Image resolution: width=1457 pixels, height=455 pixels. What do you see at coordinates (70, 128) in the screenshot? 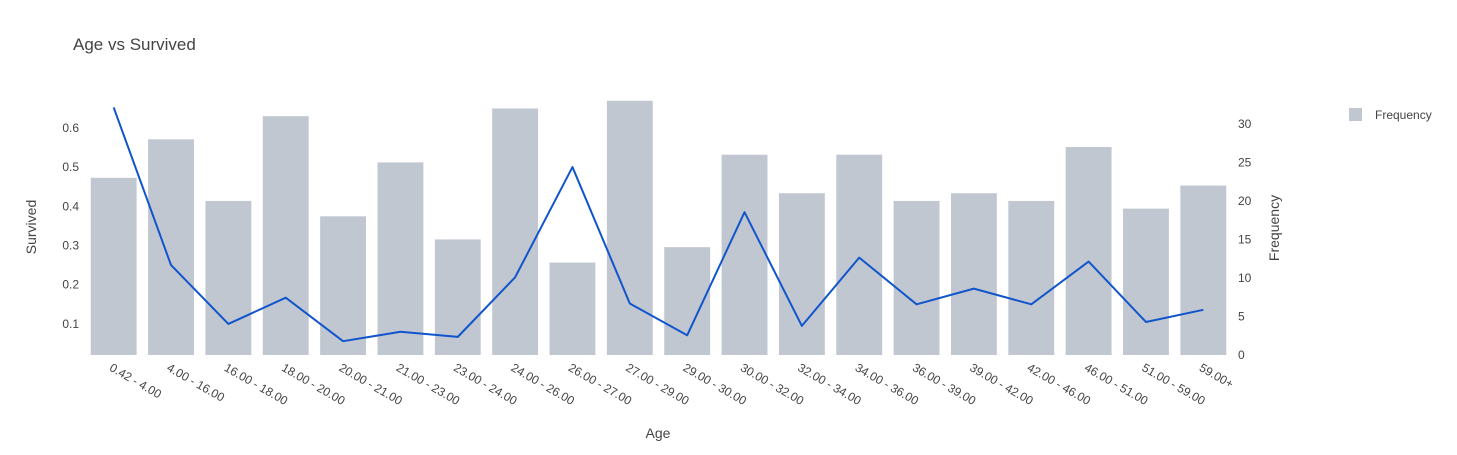
I see `left-tick-label-5: 0.6` at bounding box center [70, 128].